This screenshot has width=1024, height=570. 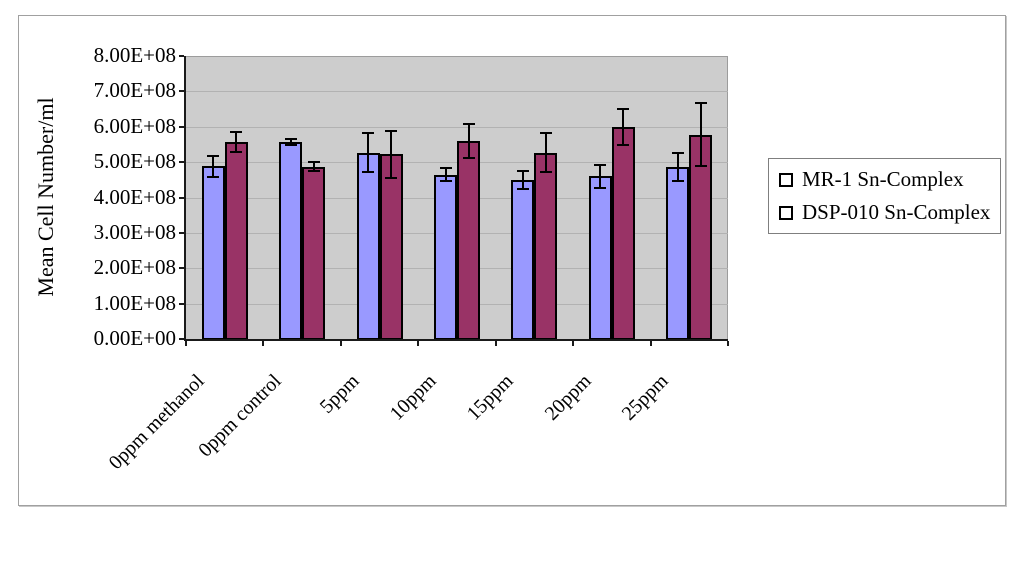 I want to click on error-bar-mr1-10ppm, so click(x=445, y=174).